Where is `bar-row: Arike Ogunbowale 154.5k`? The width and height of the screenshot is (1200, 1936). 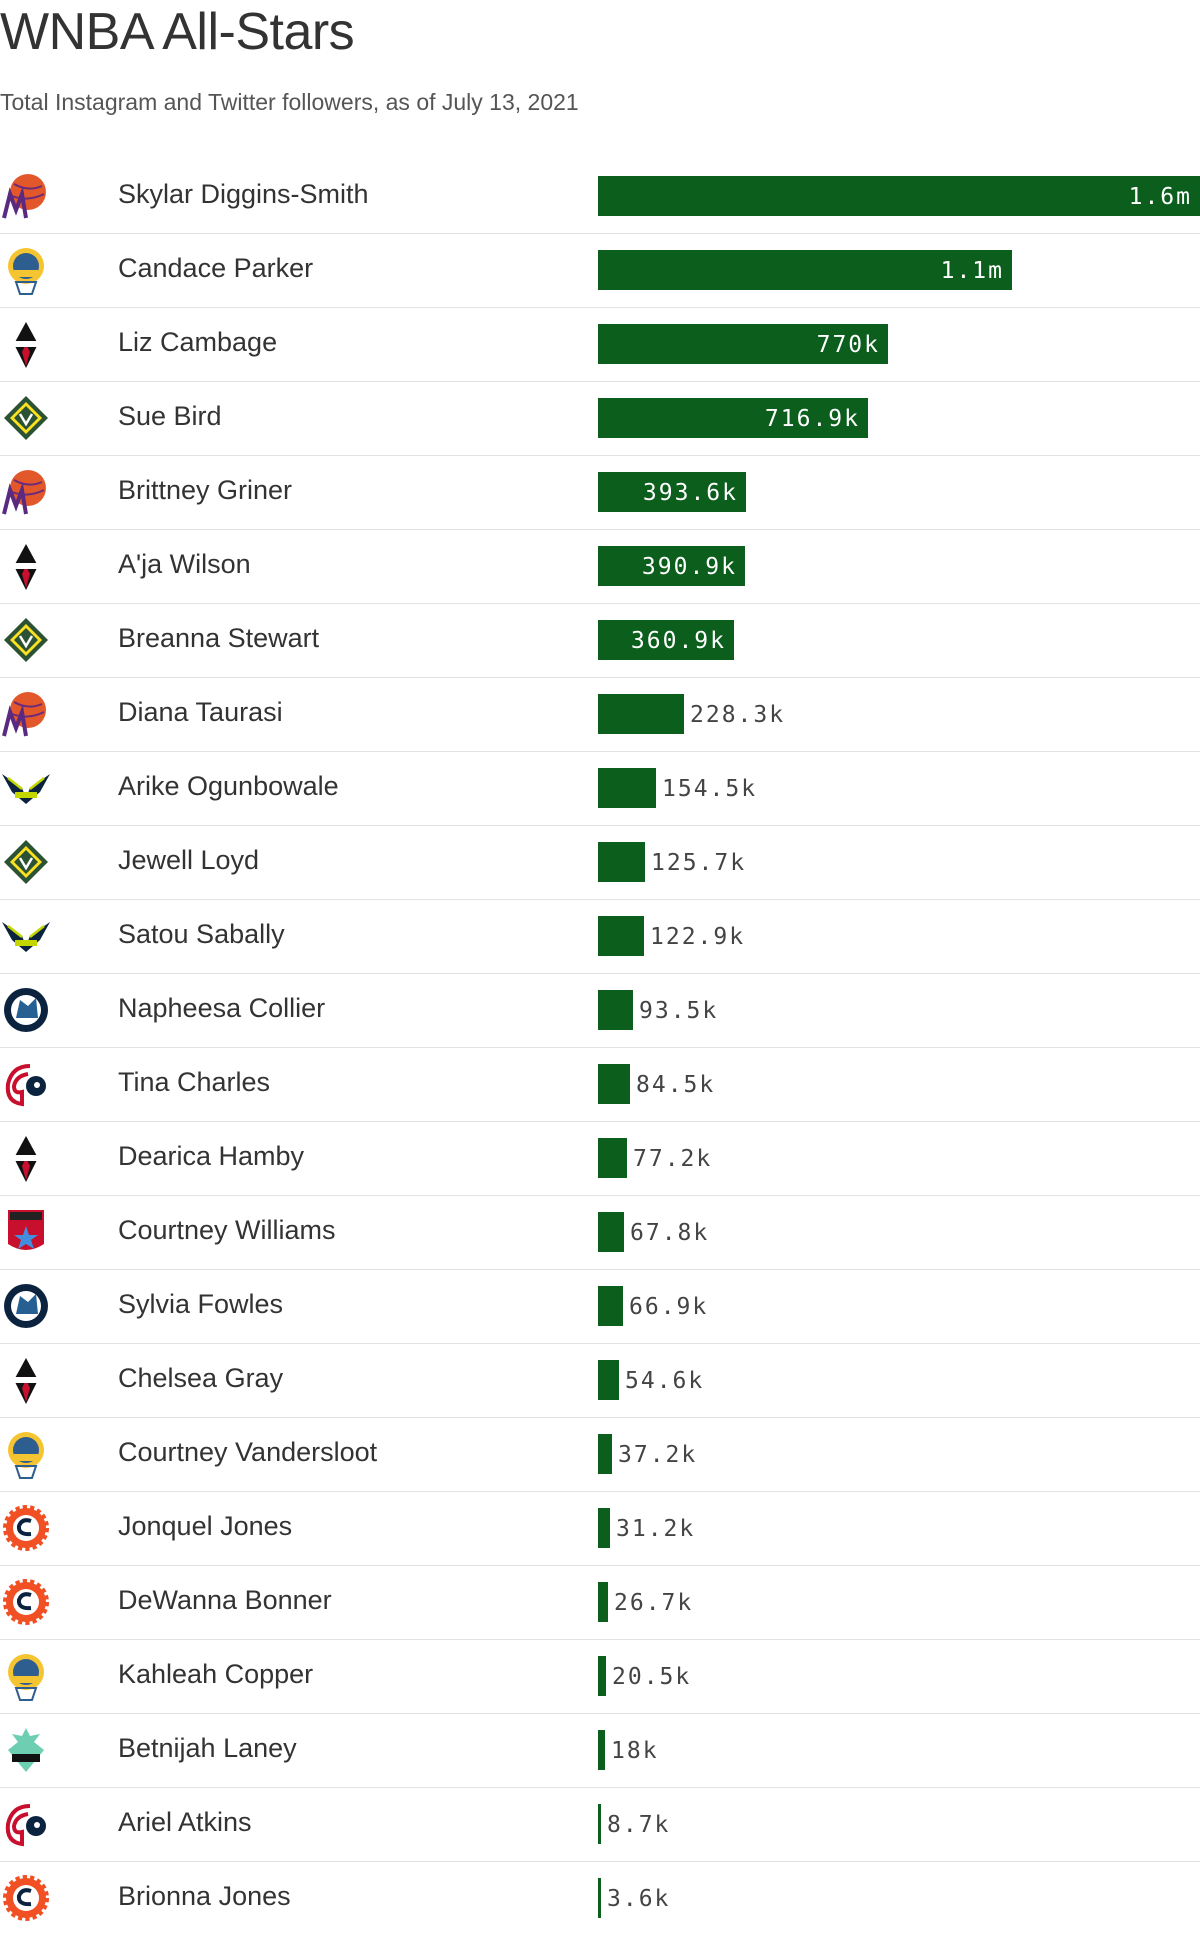
bar-row: Arike Ogunbowale 154.5k is located at coordinates (600, 789).